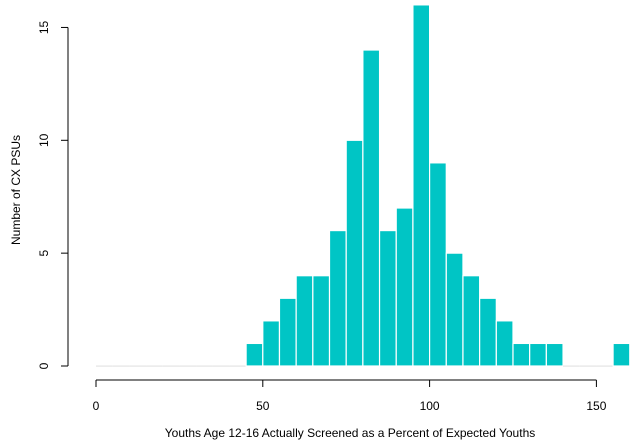  What do you see at coordinates (16, 190) in the screenshot?
I see `y-axis-label: Number of CX PSUs` at bounding box center [16, 190].